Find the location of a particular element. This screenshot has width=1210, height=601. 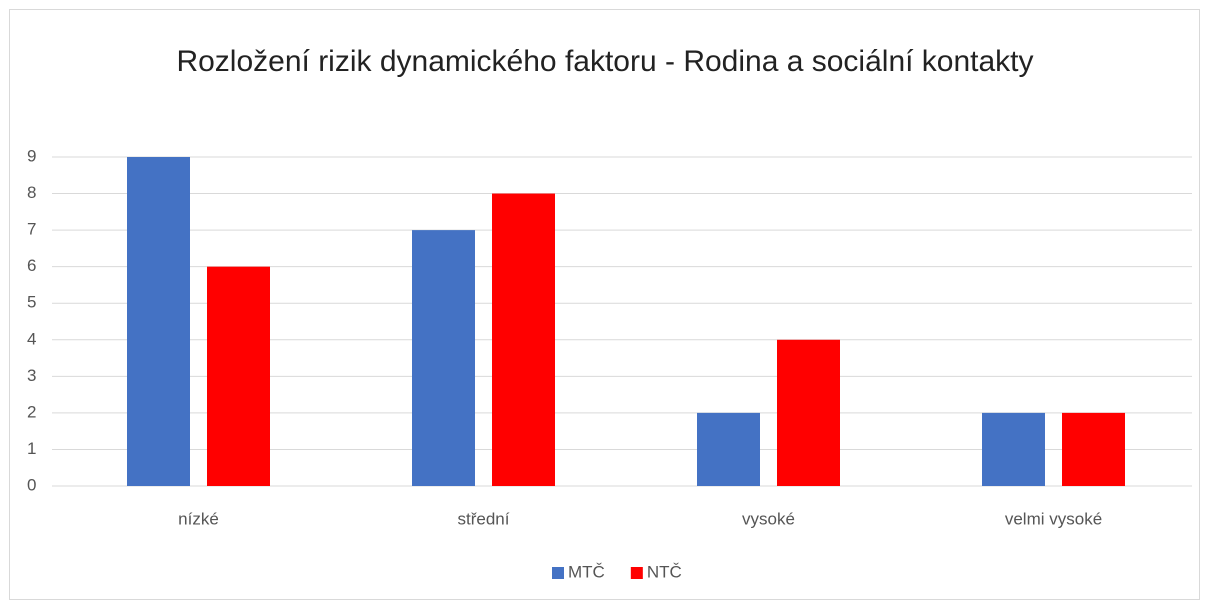

y-tick-label: 5 is located at coordinates (31, 302).